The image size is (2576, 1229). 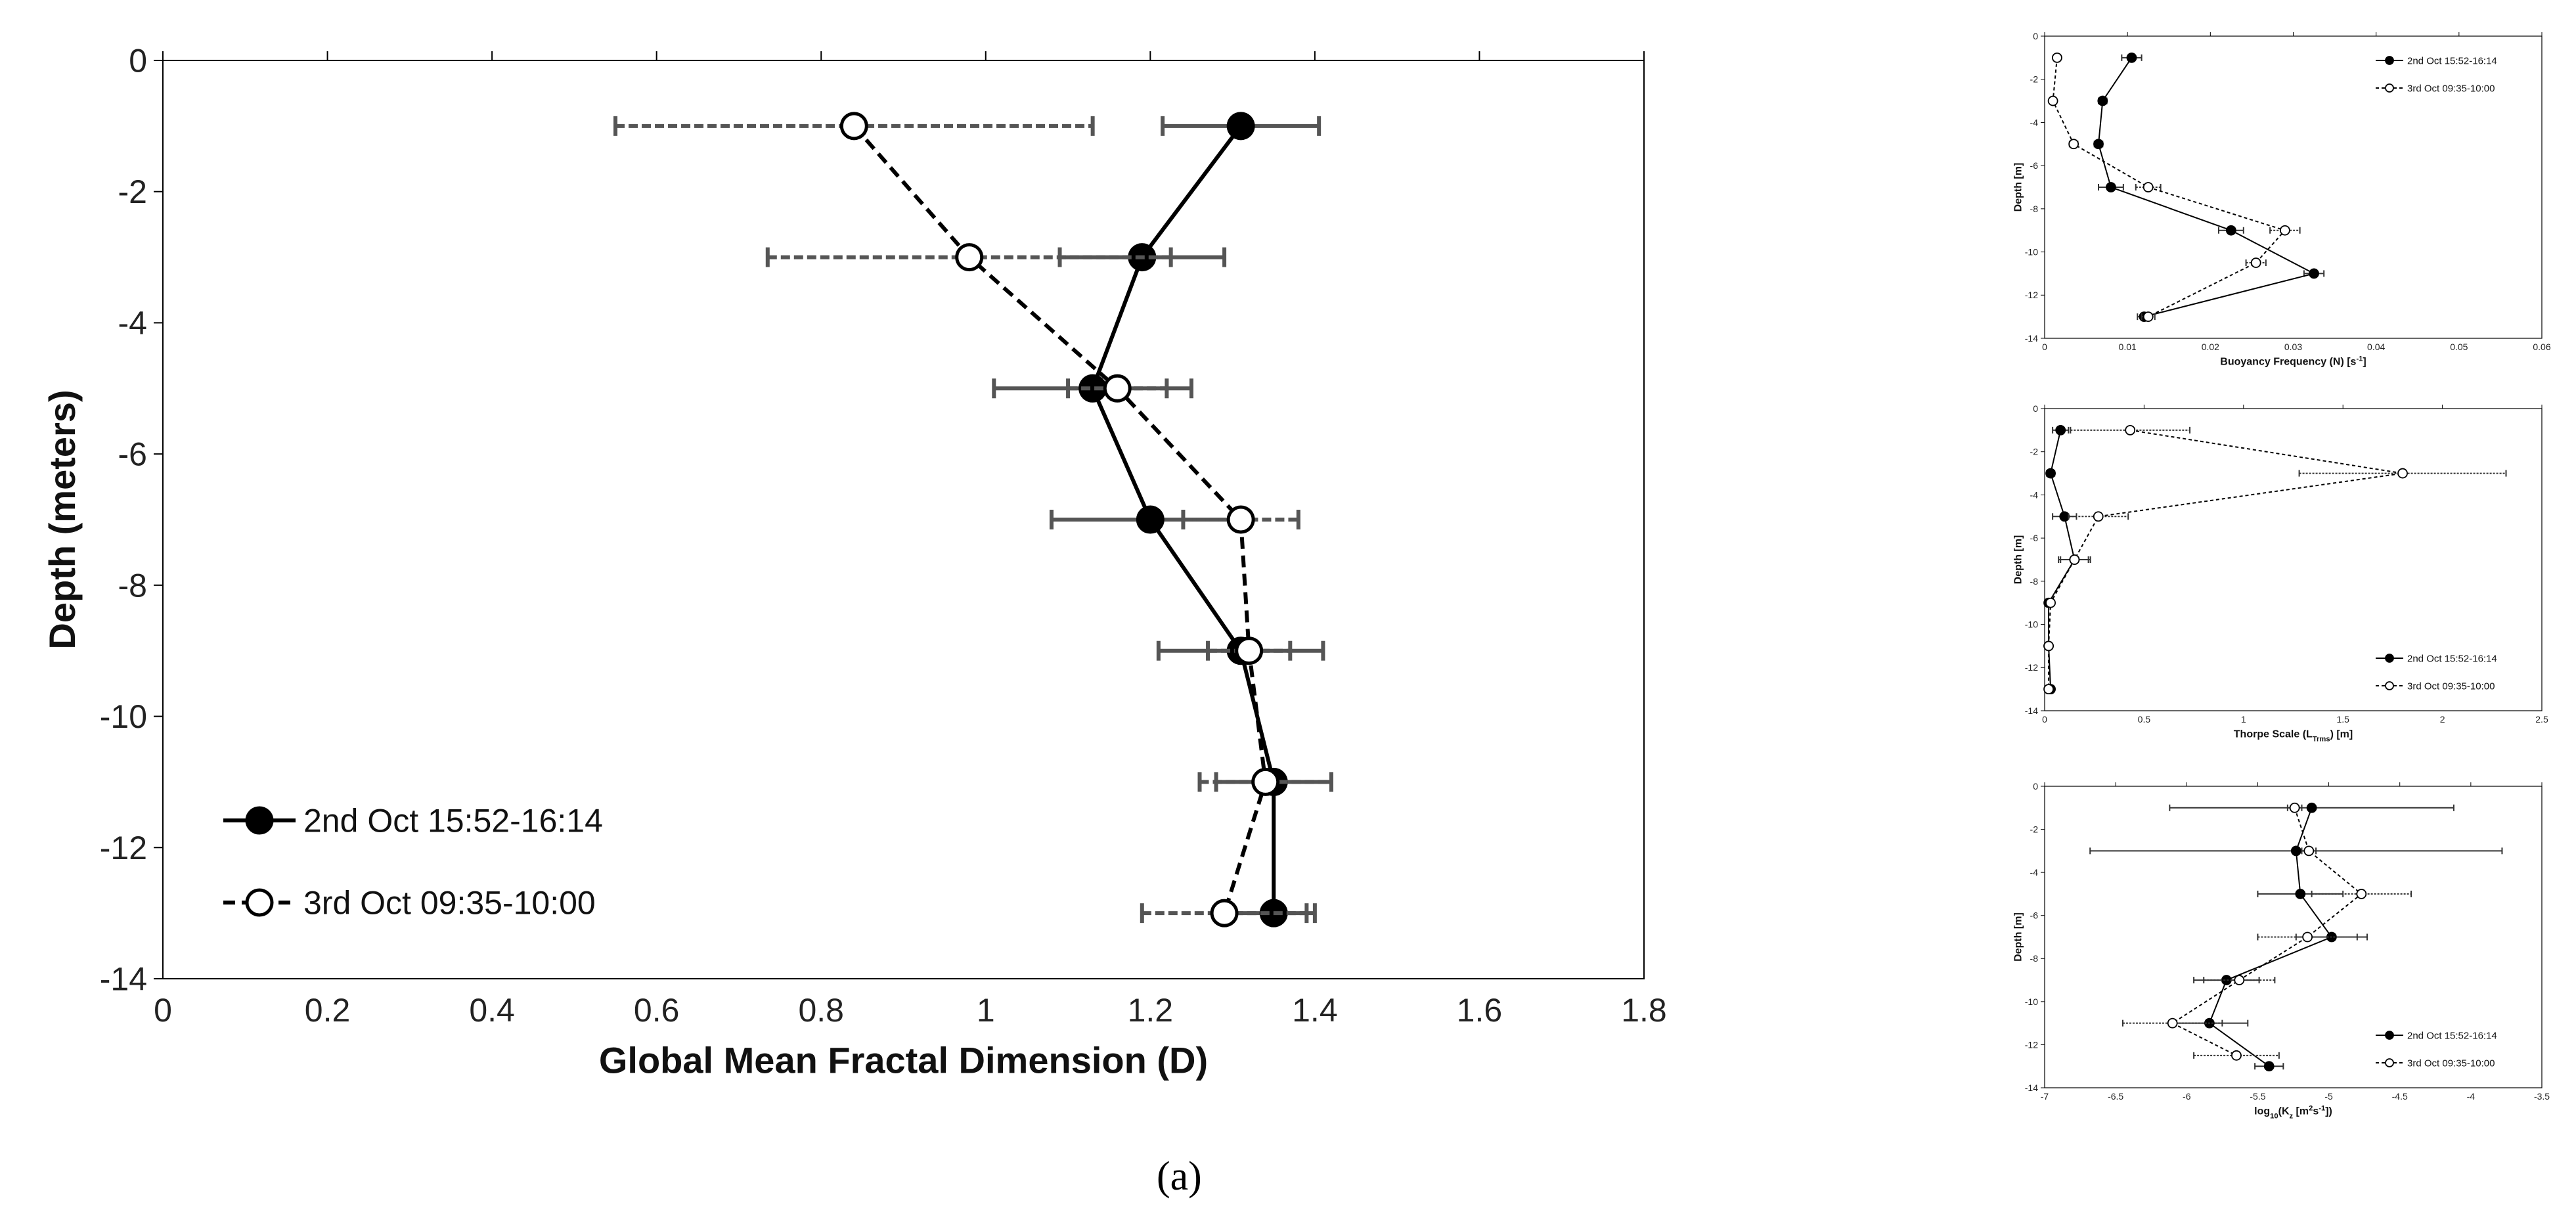 I want to click on y-tick-label: 0, so click(x=2035, y=786).